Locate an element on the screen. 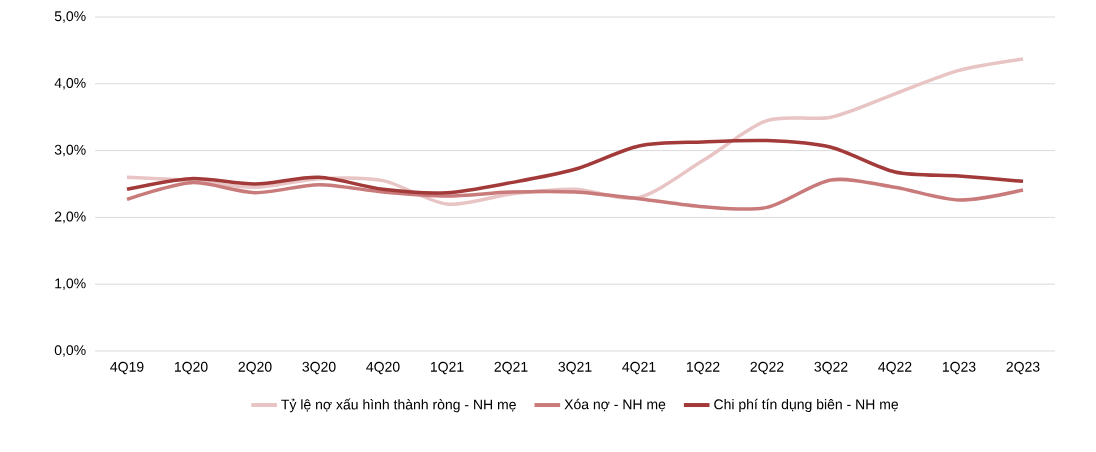 The image size is (1096, 452). x-tick-label: 4Q21 is located at coordinates (639, 368).